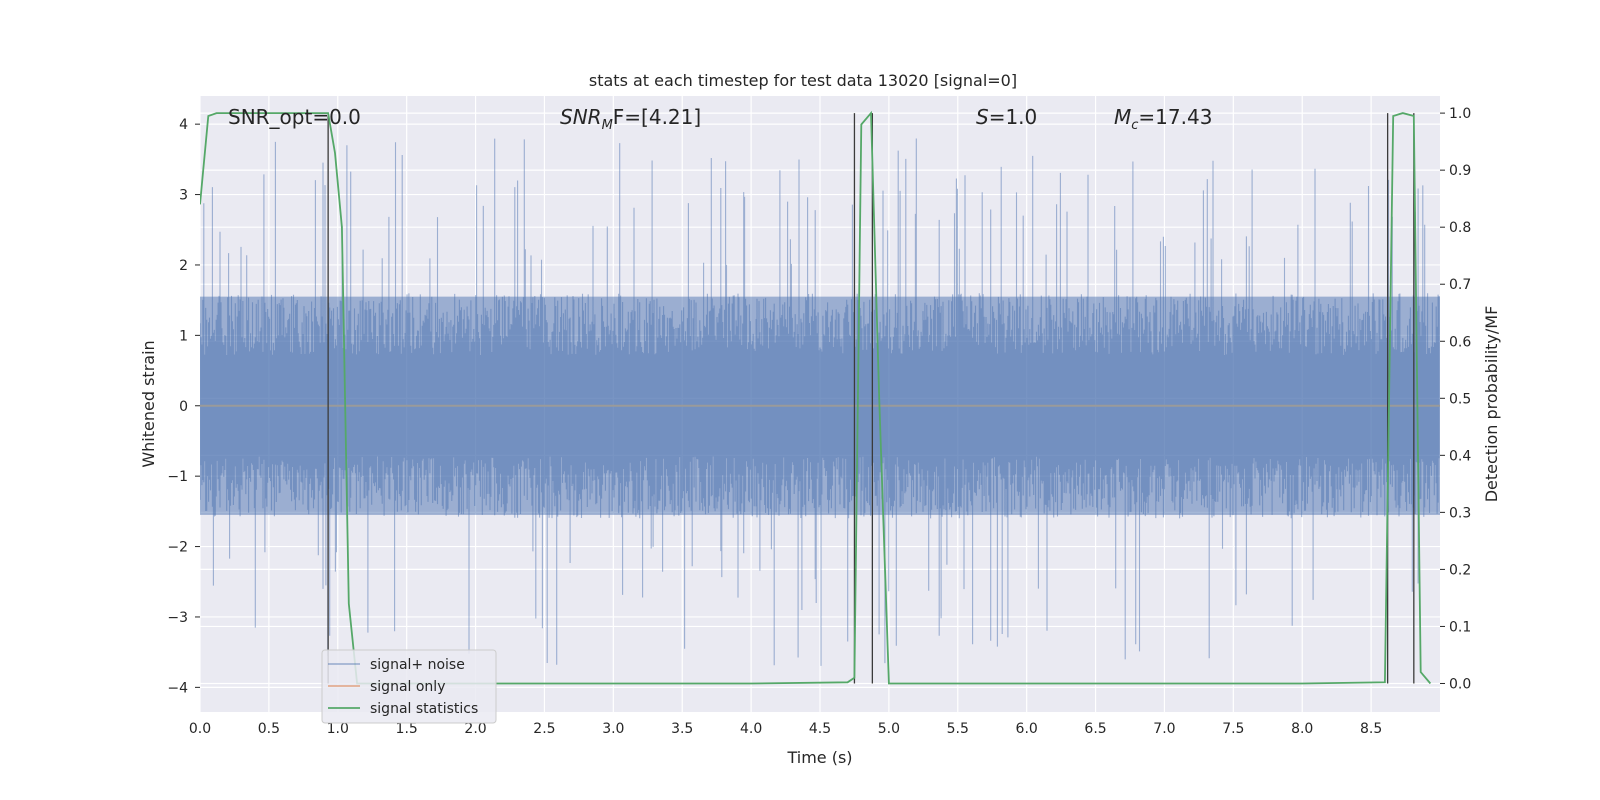 Image resolution: width=1600 pixels, height=800 pixels. What do you see at coordinates (177, 618) in the screenshot?
I see `y-tick-label: −3` at bounding box center [177, 618].